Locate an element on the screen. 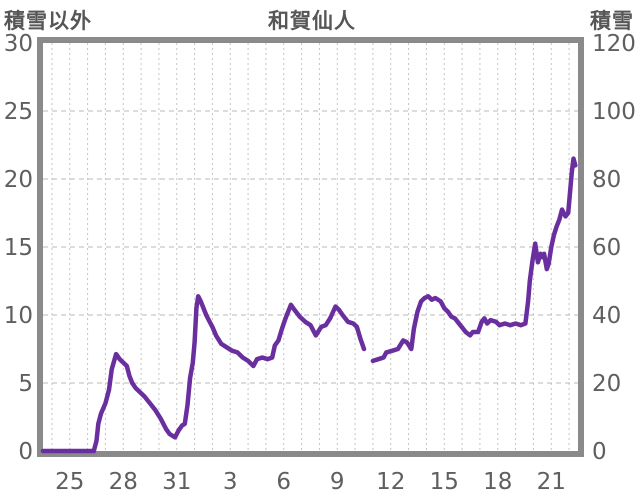 This screenshot has height=501, width=636. right-y-tick-label: 20 is located at coordinates (606, 384).